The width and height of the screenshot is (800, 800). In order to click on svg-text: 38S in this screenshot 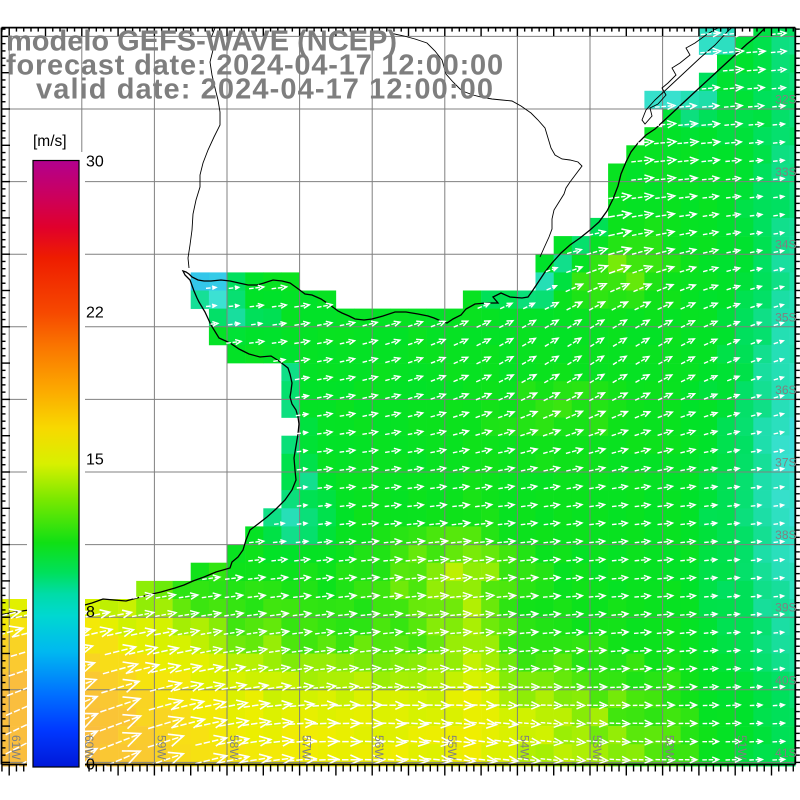, I will do `click(785, 535)`.